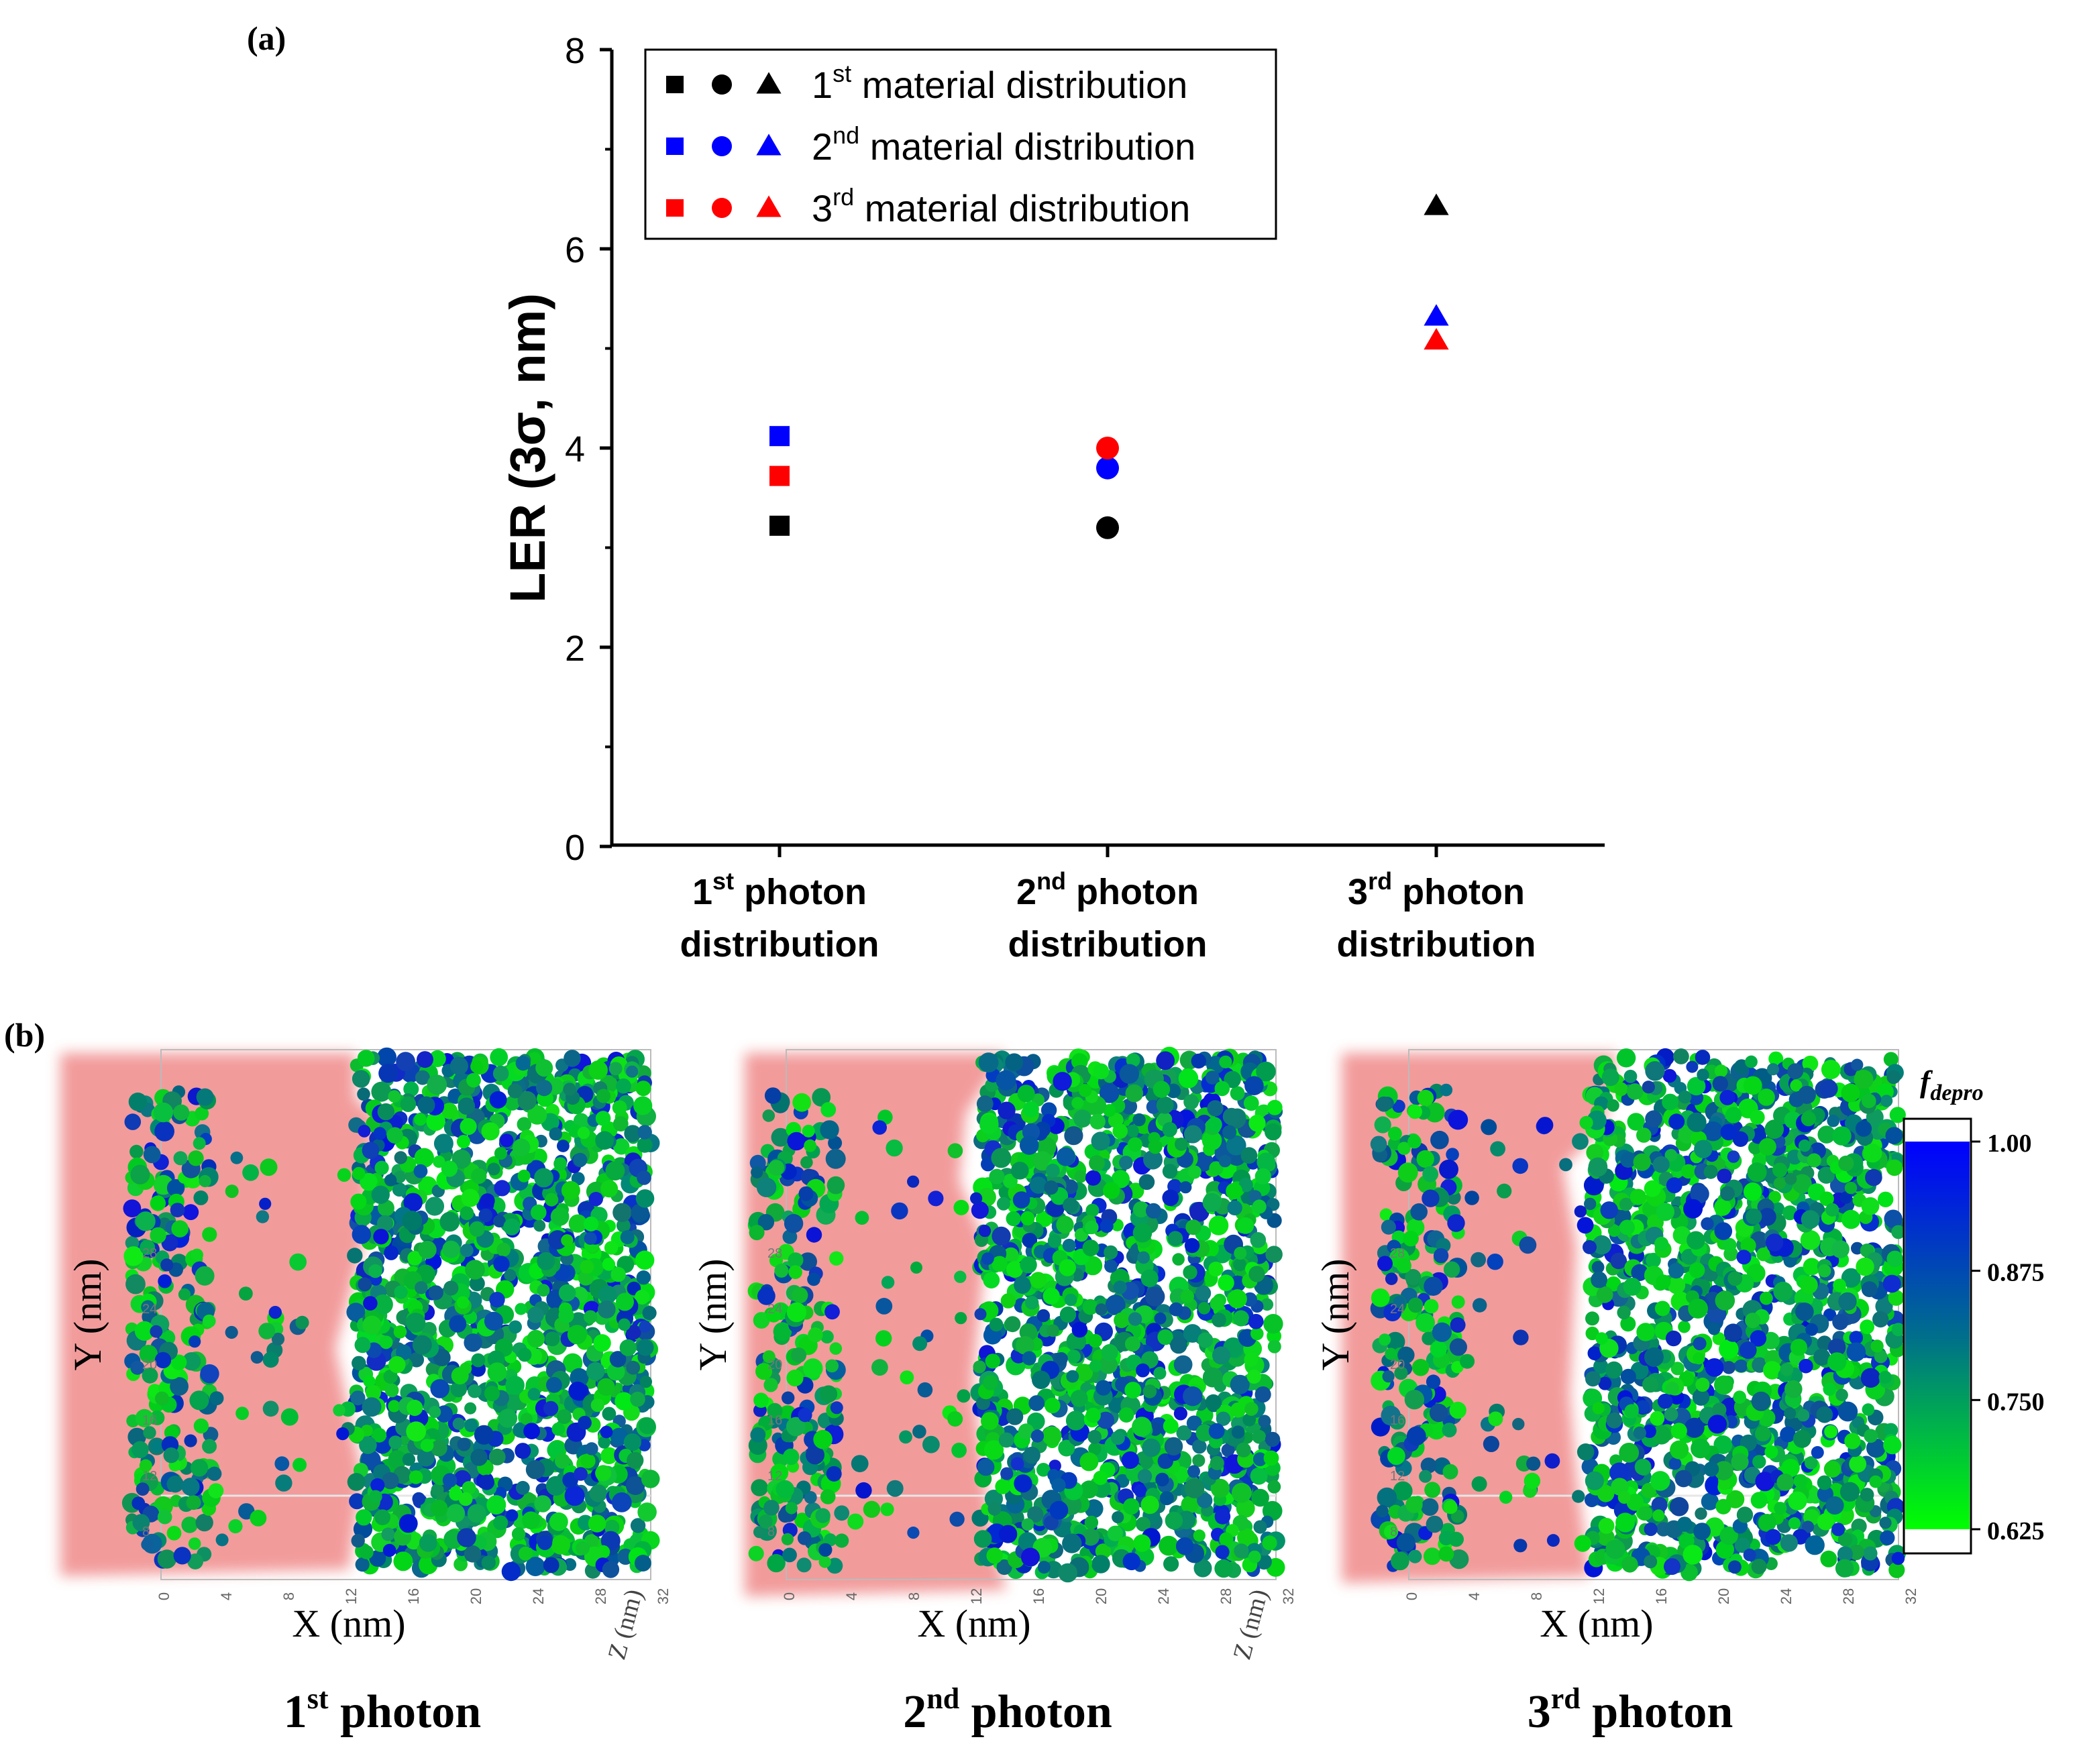  I want to click on y-tick-label: 28, so click(775, 1254).